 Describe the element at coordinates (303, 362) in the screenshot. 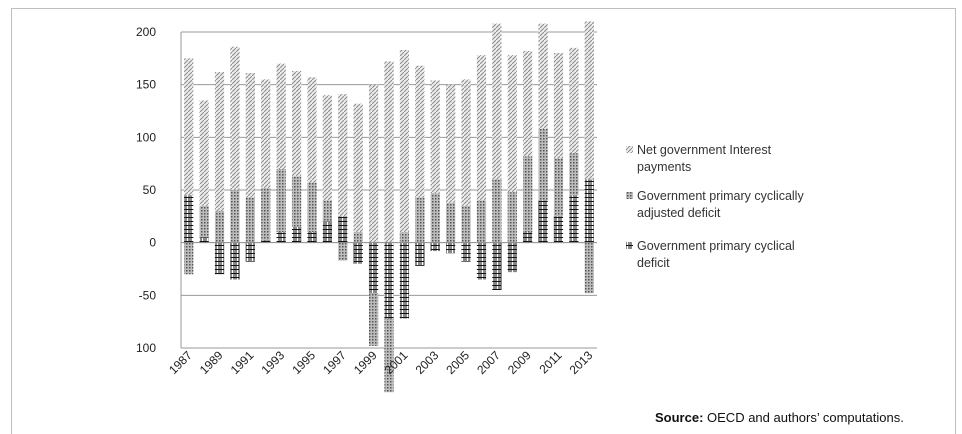

I see `x-tick-label: 1995` at that location.